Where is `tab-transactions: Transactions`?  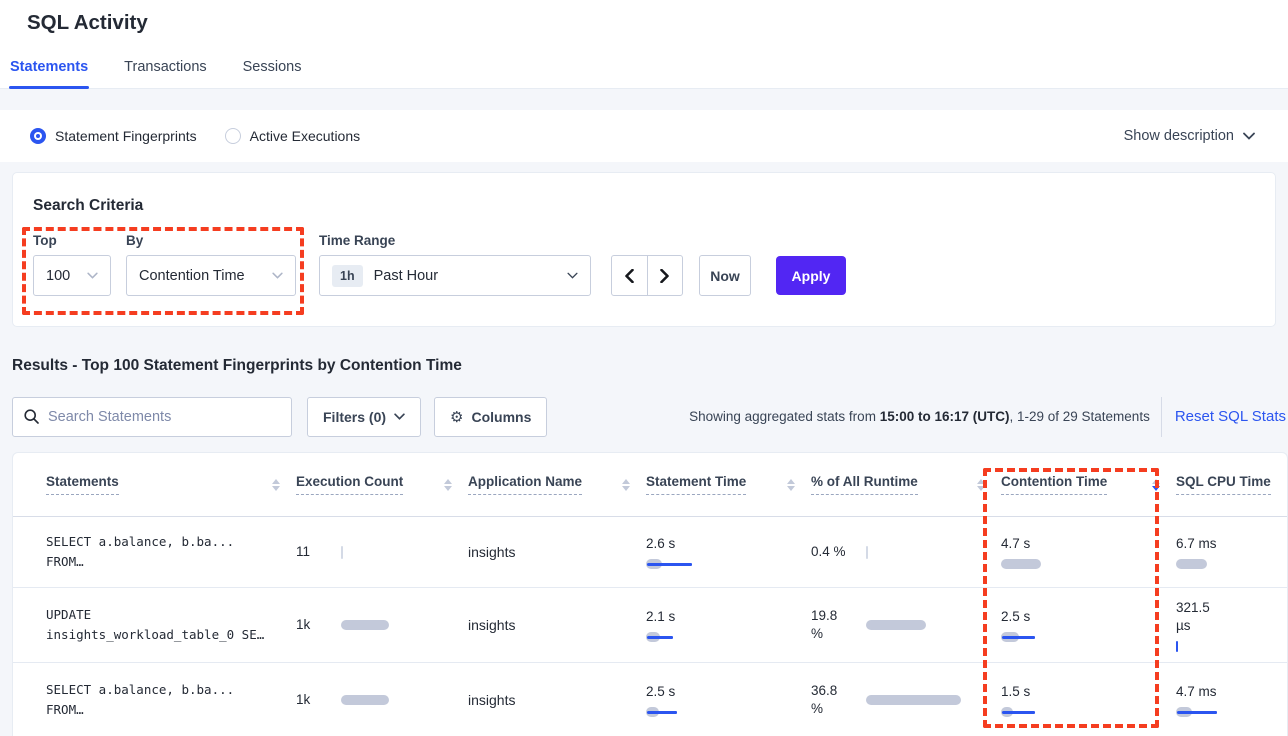 tab-transactions: Transactions is located at coordinates (165, 67).